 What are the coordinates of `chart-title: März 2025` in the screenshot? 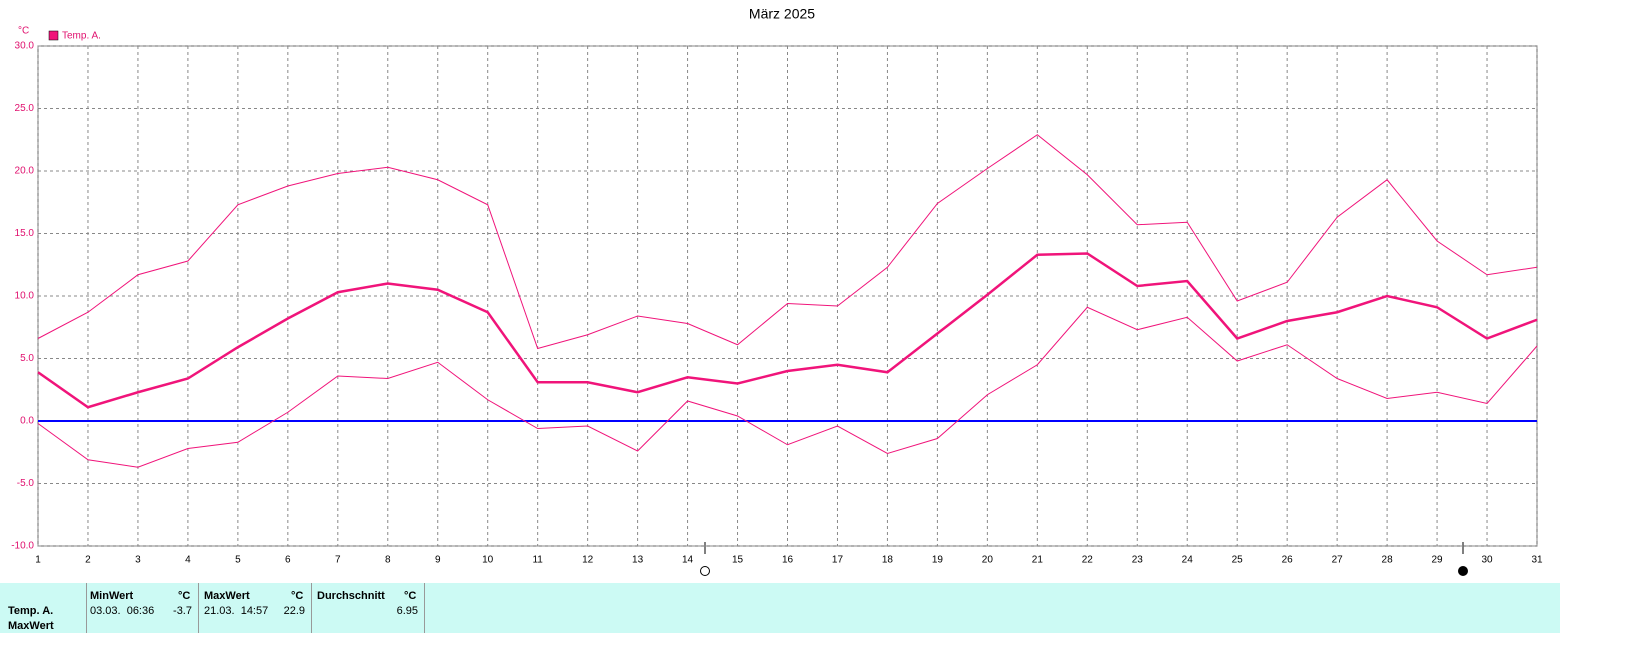 It's located at (782, 14).